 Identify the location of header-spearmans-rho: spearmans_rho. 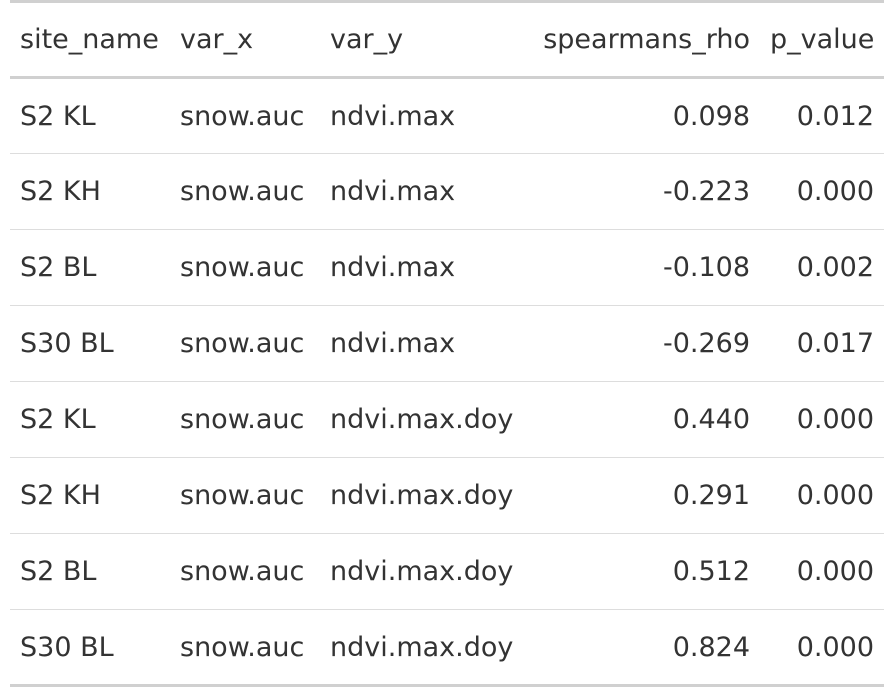
(640, 39).